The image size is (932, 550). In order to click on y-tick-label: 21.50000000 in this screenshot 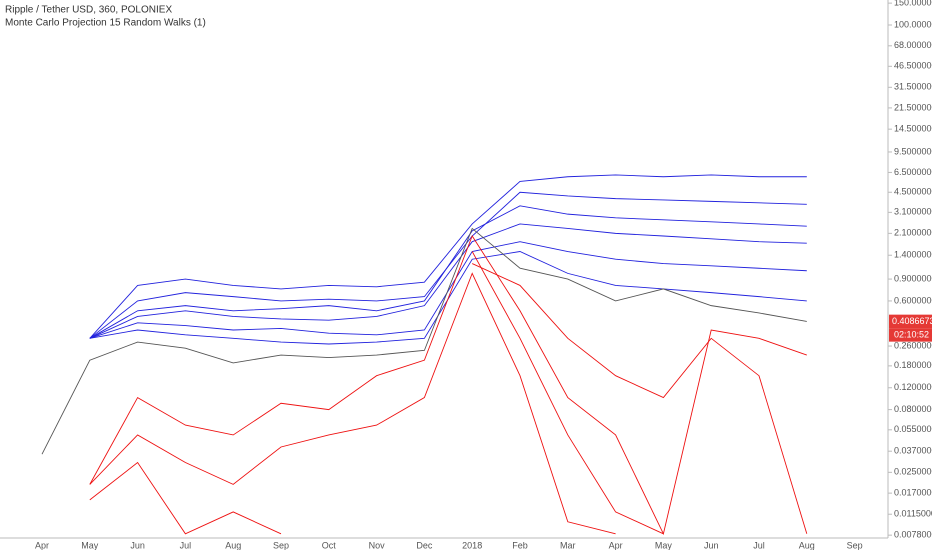, I will do `click(913, 107)`.